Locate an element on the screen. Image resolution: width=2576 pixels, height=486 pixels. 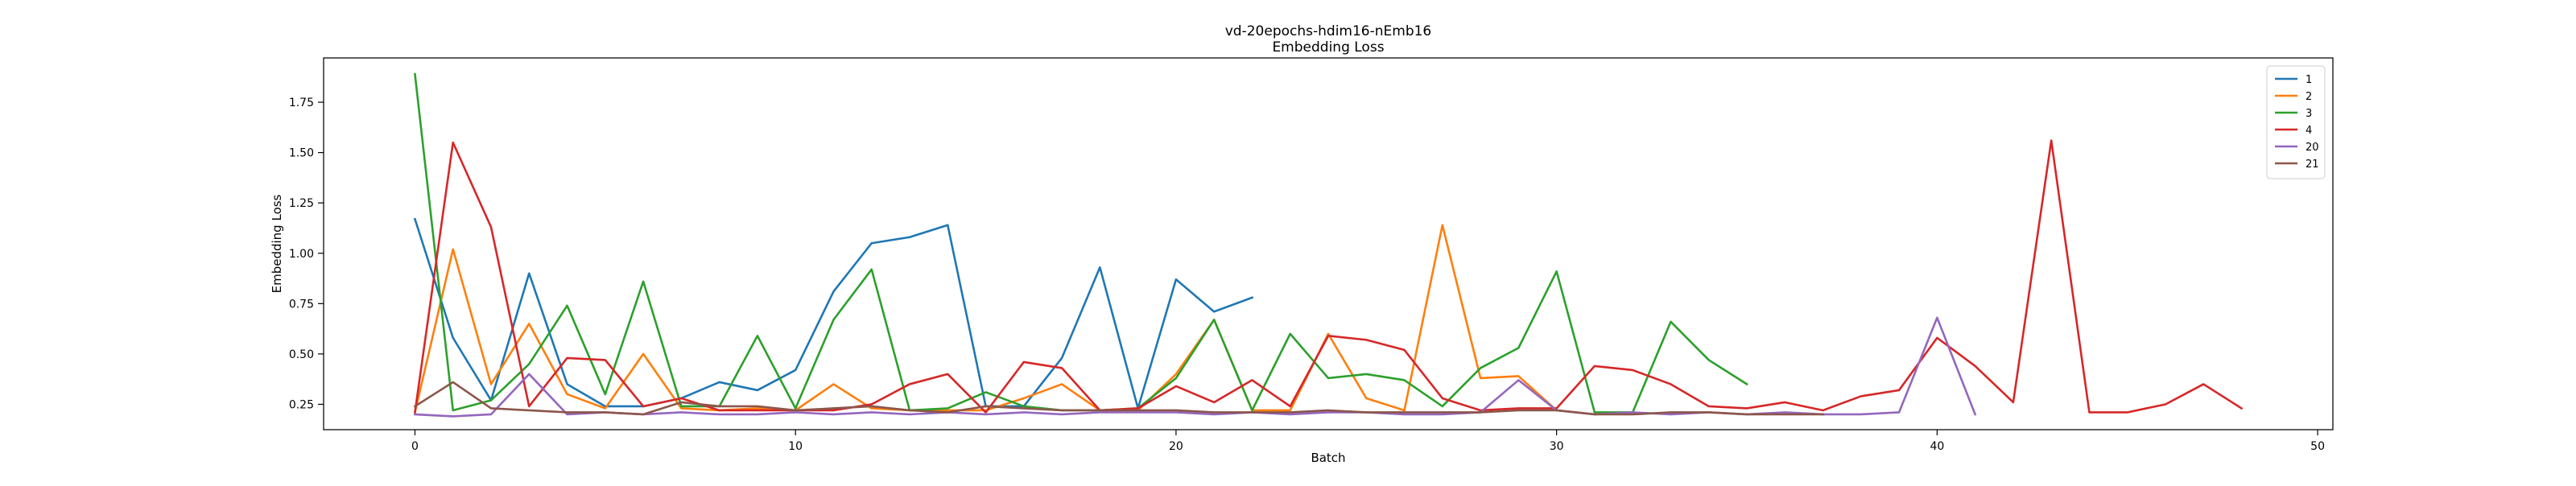
y-tick-label: 0.50 is located at coordinates (301, 354).